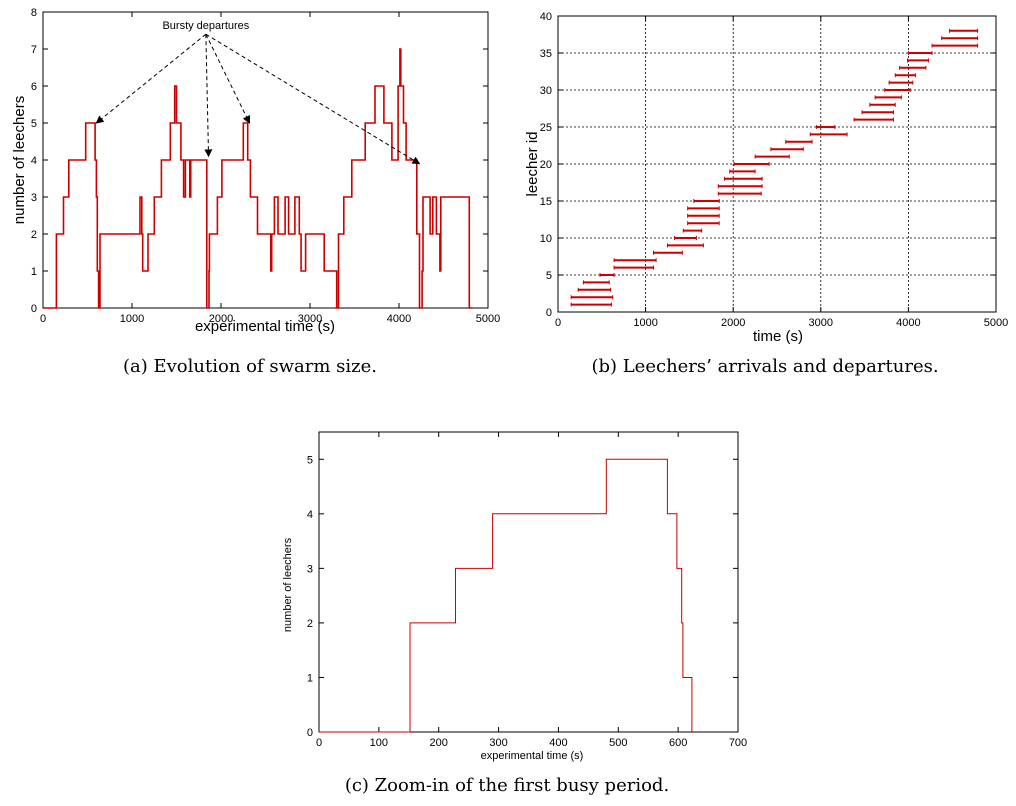 The height and width of the screenshot is (806, 1016). Describe the element at coordinates (205, 26) in the screenshot. I see `annotation-label: Bursty departures` at that location.